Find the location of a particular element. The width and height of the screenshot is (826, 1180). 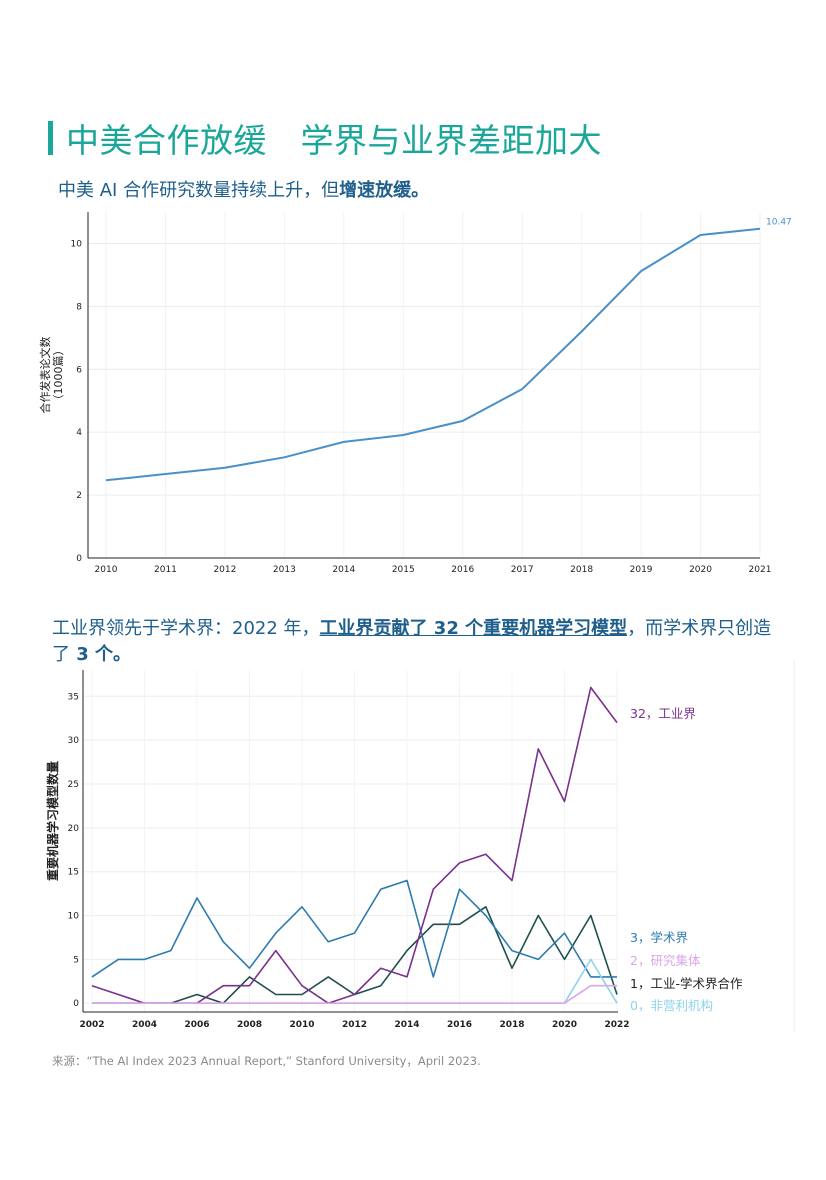

y-tick-label: 35 is located at coordinates (73, 697).